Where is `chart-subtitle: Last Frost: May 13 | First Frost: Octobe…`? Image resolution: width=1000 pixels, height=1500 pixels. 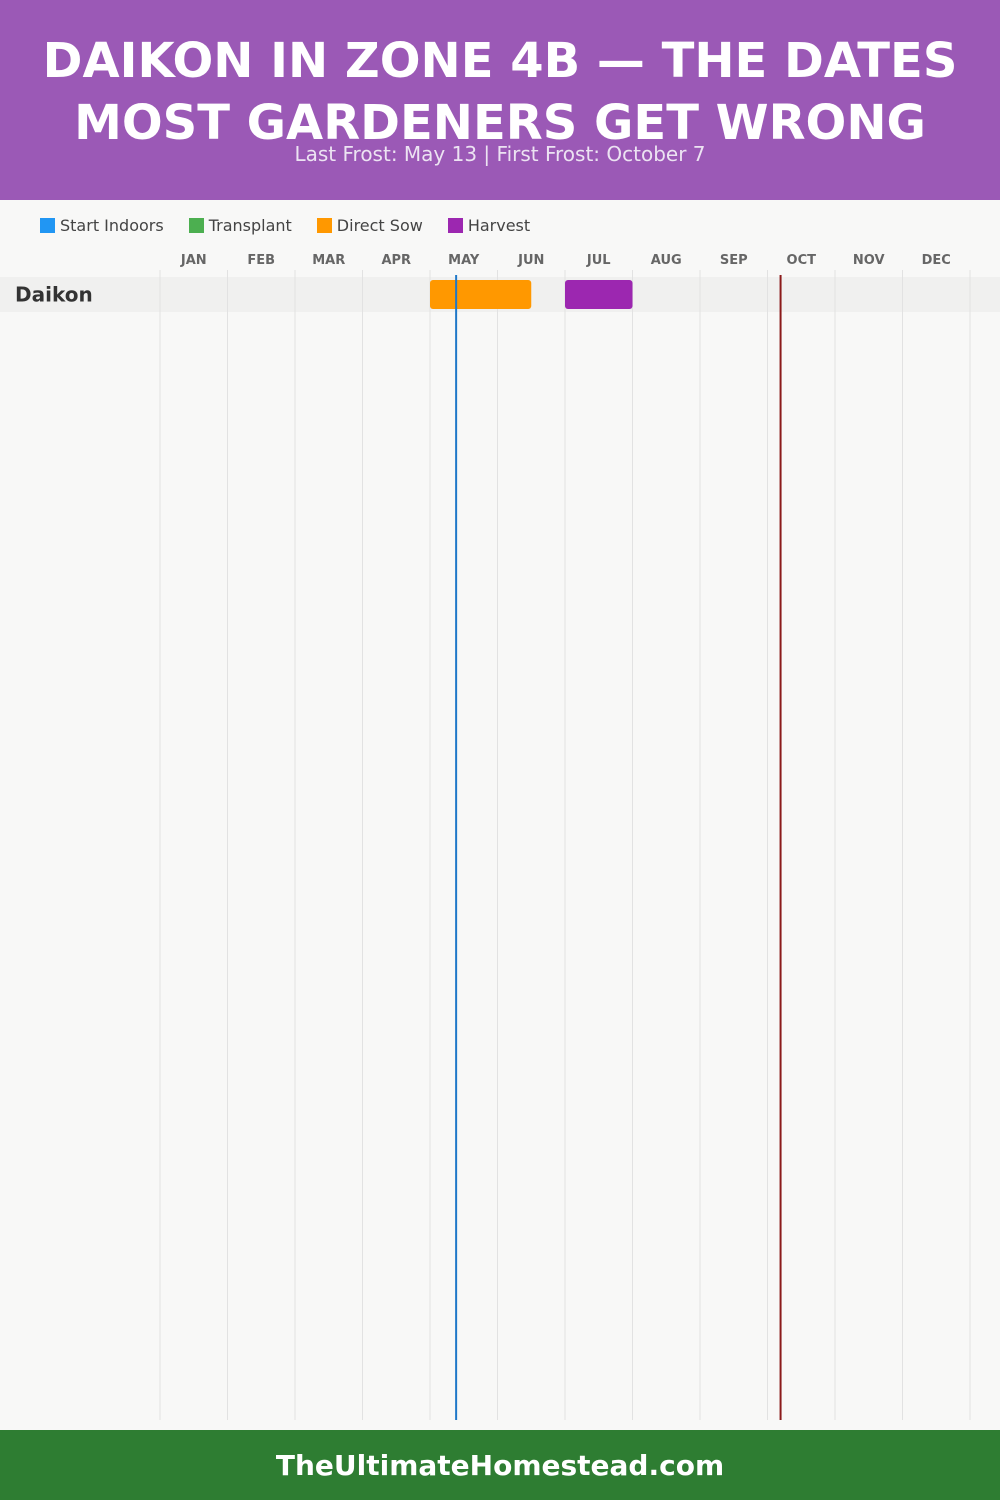
chart-subtitle: Last Frost: May 13 | First Frost: Octobe… is located at coordinates (500, 154).